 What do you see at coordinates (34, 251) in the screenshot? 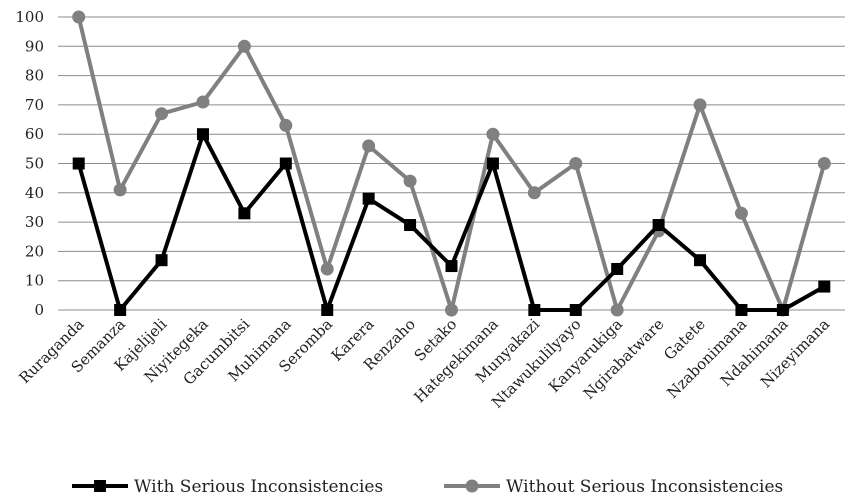
I see `y-tick-label: 20` at bounding box center [34, 251].